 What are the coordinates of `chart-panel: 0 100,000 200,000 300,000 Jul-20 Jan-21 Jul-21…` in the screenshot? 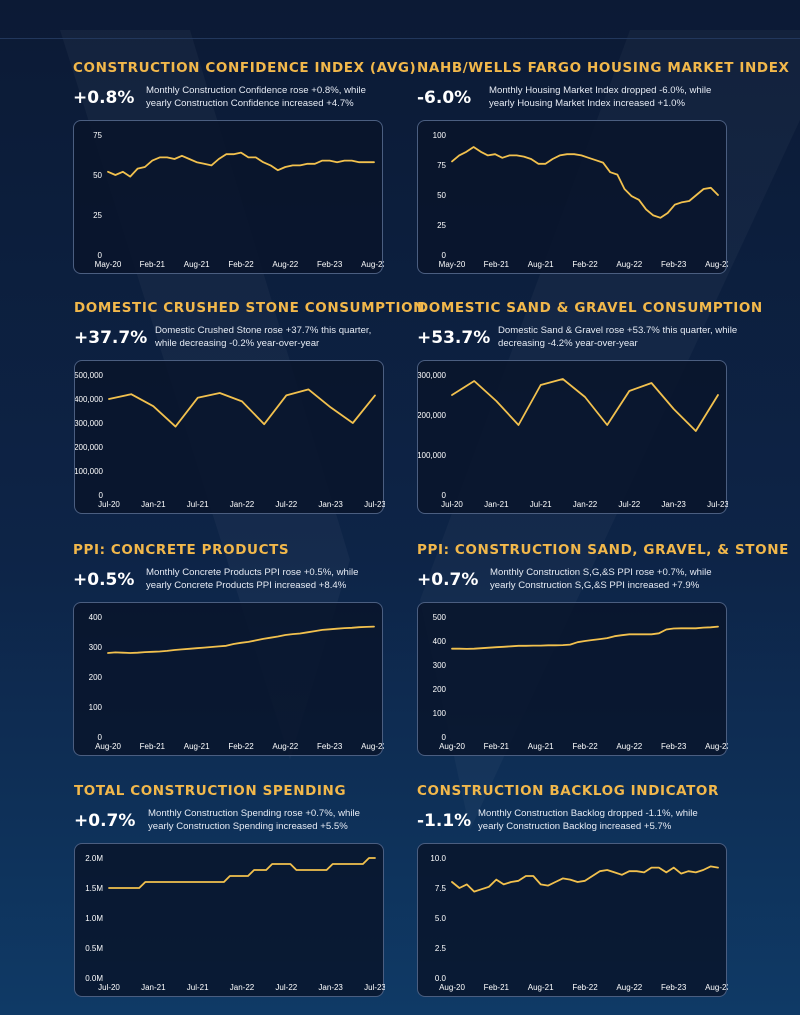 It's located at (572, 437).